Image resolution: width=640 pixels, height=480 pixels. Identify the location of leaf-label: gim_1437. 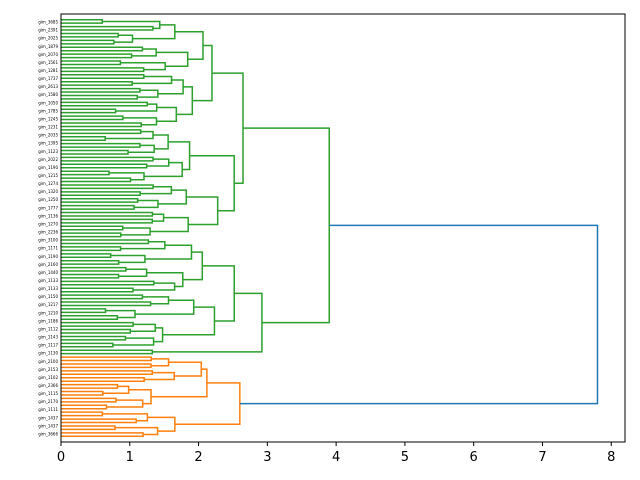
(48, 417).